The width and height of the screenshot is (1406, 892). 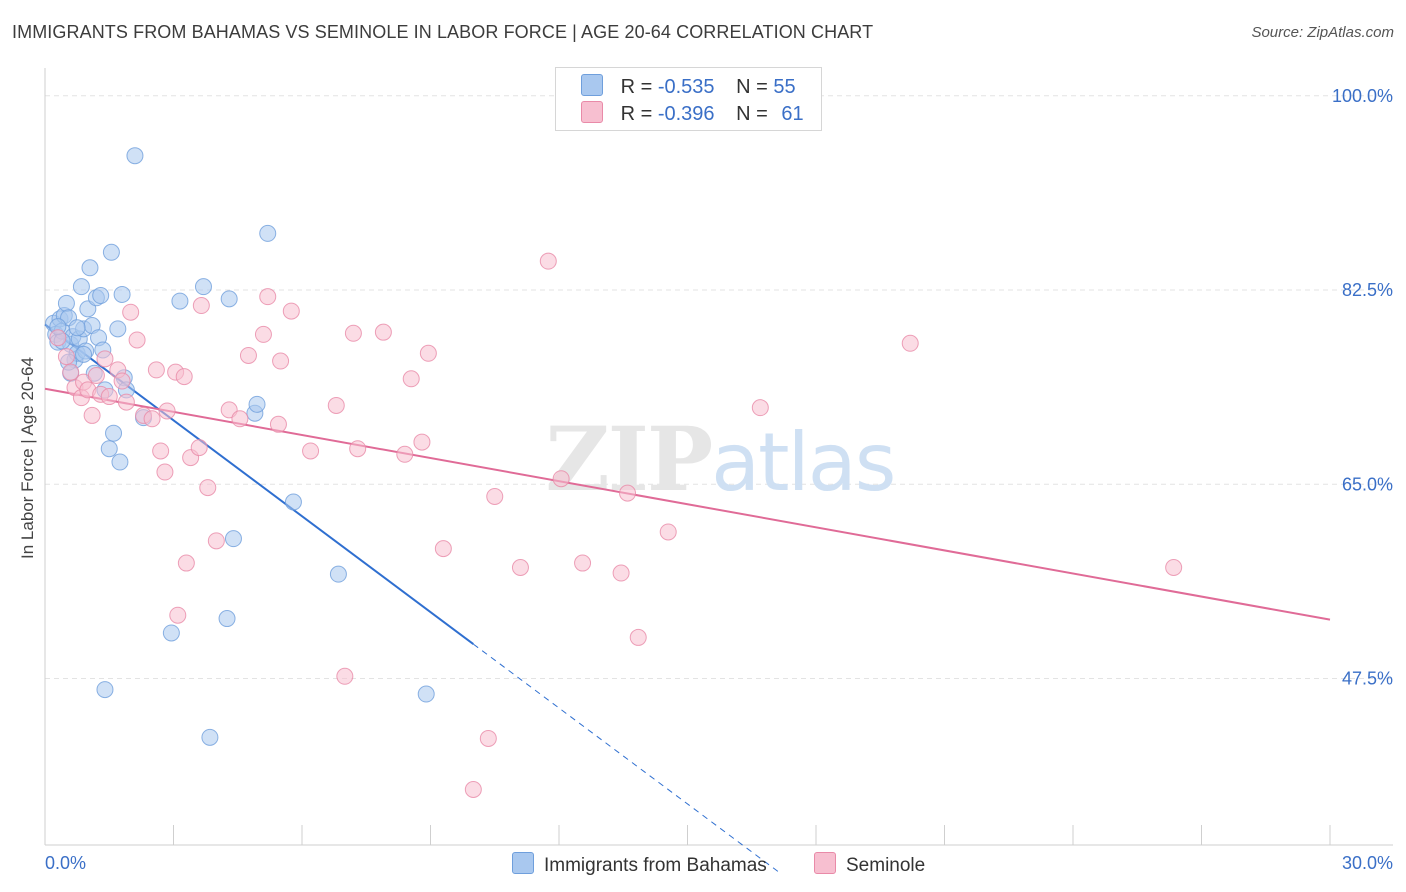 I want to click on legend-row-bahamas: R = -0.535 N = 55, so click(x=688, y=87).